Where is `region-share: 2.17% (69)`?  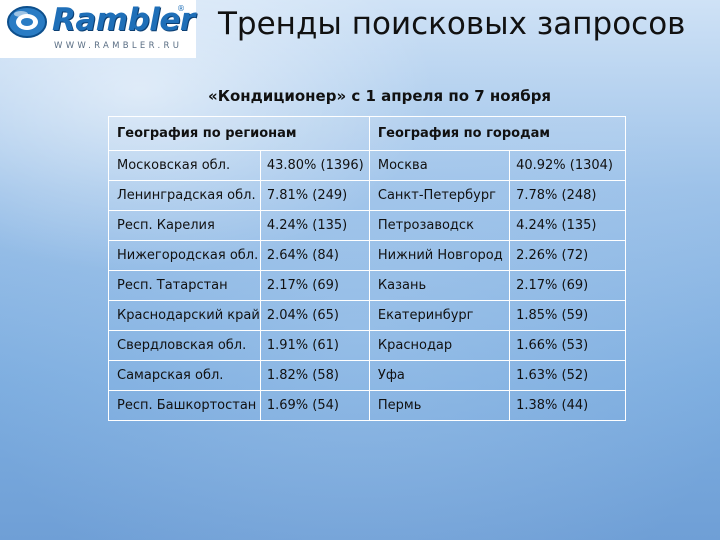 region-share: 2.17% (69) is located at coordinates (314, 285).